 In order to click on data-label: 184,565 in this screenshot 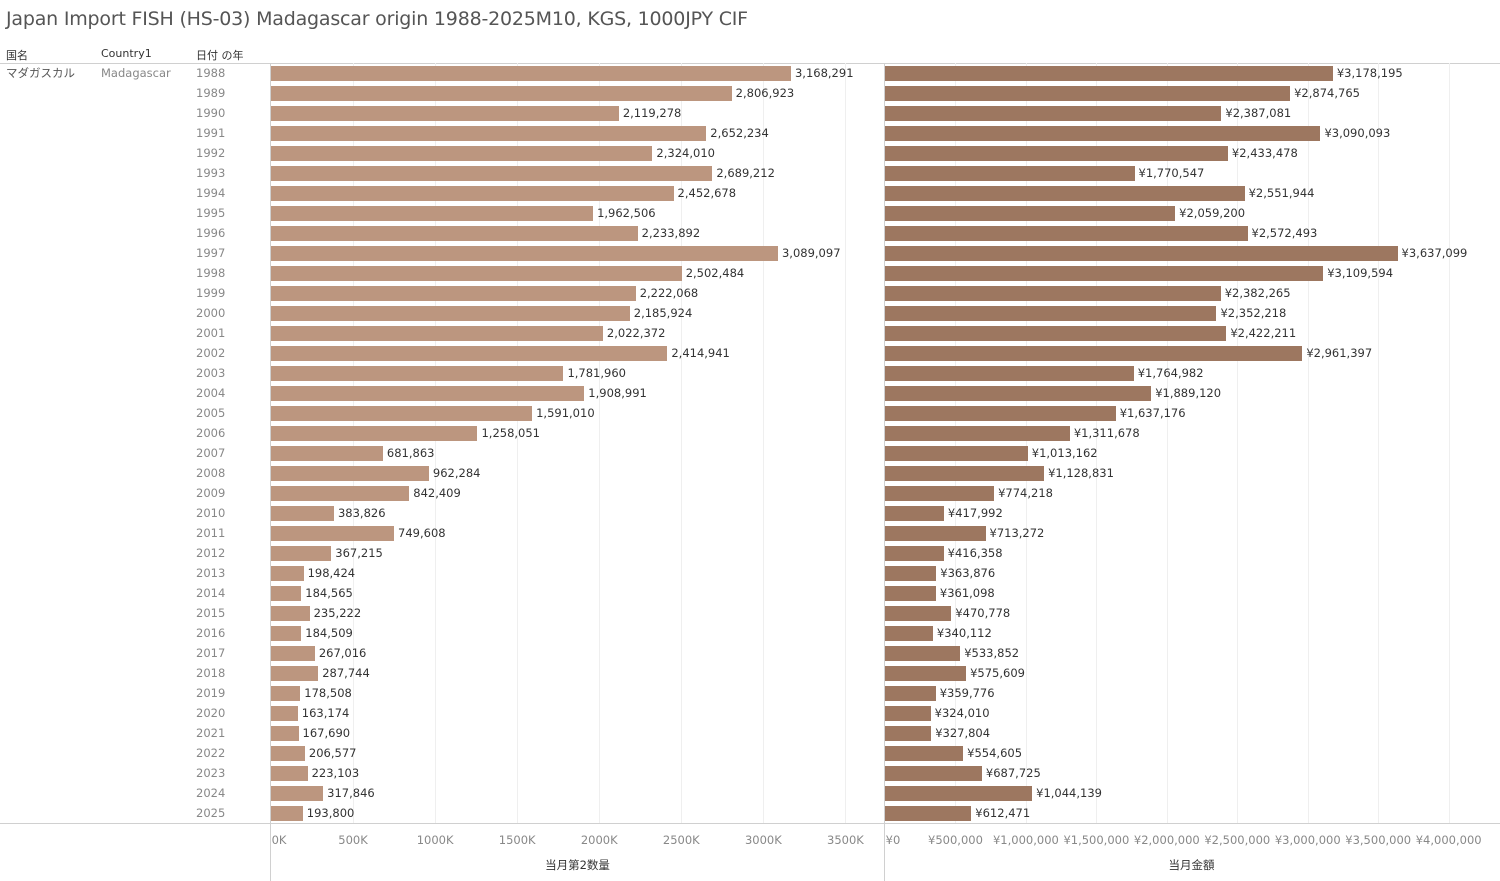, I will do `click(329, 593)`.